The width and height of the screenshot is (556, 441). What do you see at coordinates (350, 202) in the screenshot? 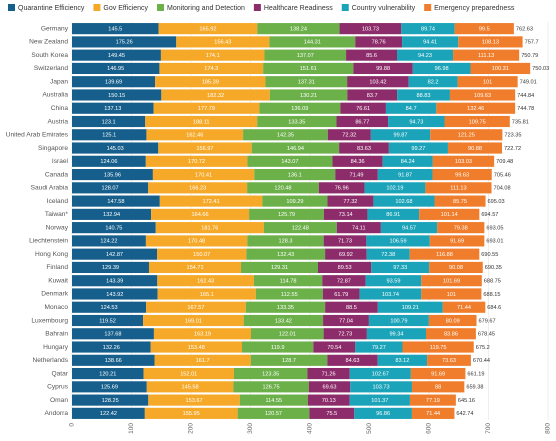
I see `value-label: 77.32` at bounding box center [350, 202].